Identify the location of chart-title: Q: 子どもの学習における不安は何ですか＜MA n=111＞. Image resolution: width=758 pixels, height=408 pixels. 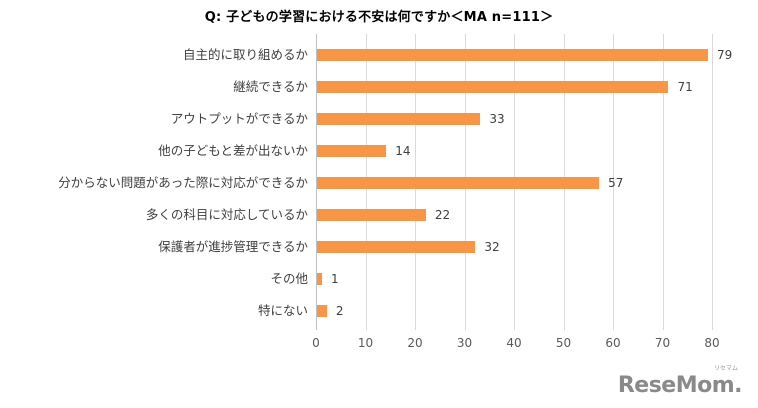
(379, 17).